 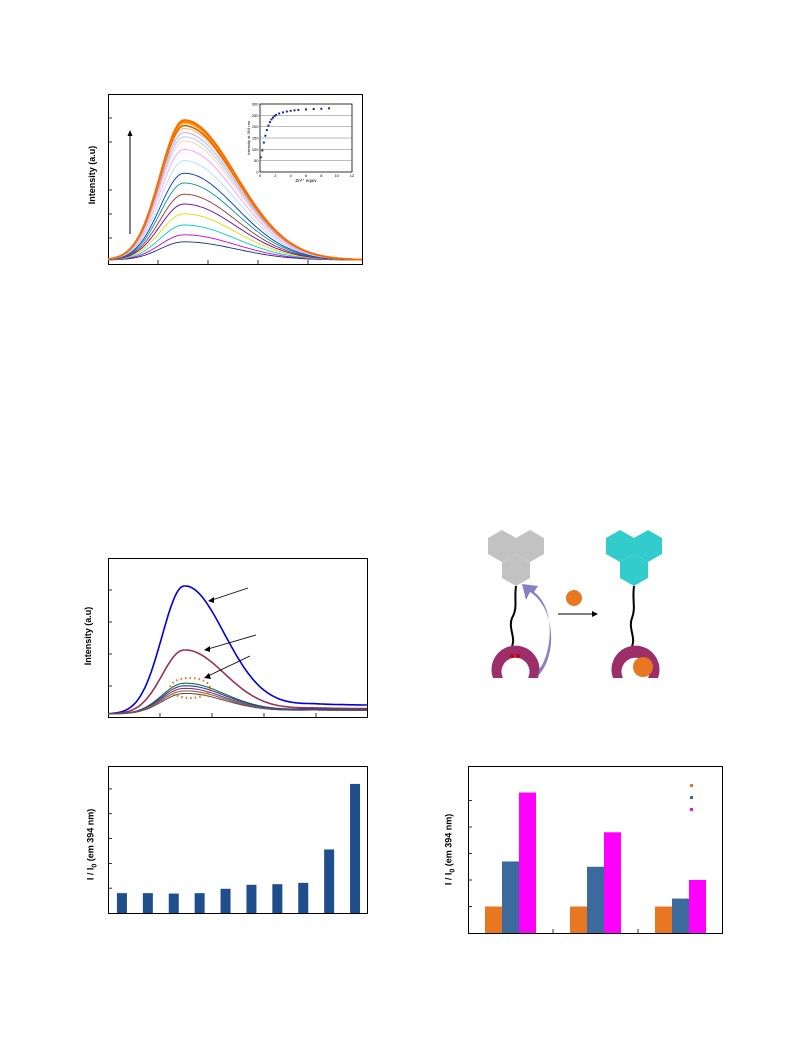 I want to click on inset-xtick-label: 0, so click(x=260, y=175).